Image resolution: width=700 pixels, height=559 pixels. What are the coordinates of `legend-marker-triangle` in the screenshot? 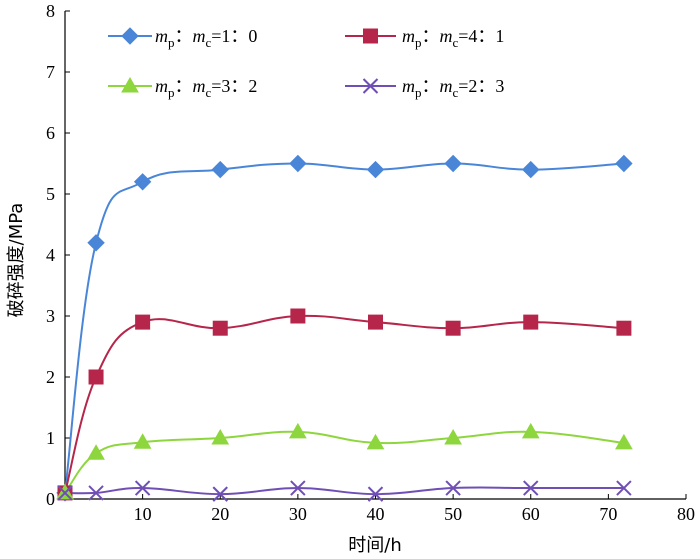 It's located at (130, 84).